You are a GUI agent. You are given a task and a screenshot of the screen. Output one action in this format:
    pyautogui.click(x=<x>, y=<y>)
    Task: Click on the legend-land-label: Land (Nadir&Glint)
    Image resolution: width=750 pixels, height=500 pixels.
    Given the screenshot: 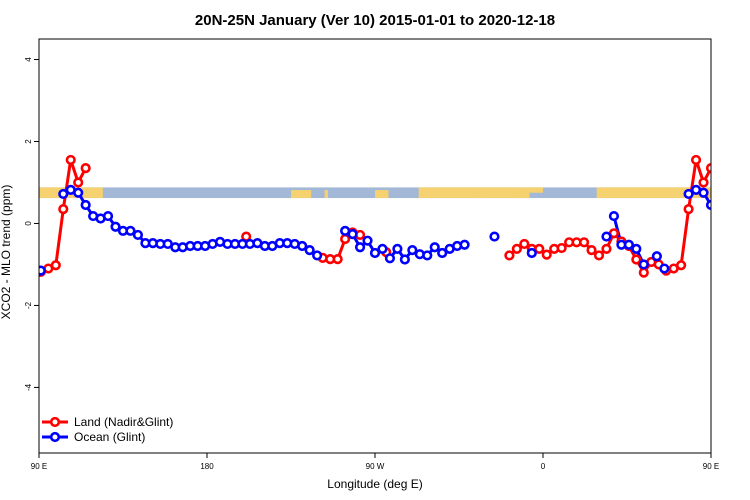 What is the action you would take?
    pyautogui.click(x=123, y=422)
    